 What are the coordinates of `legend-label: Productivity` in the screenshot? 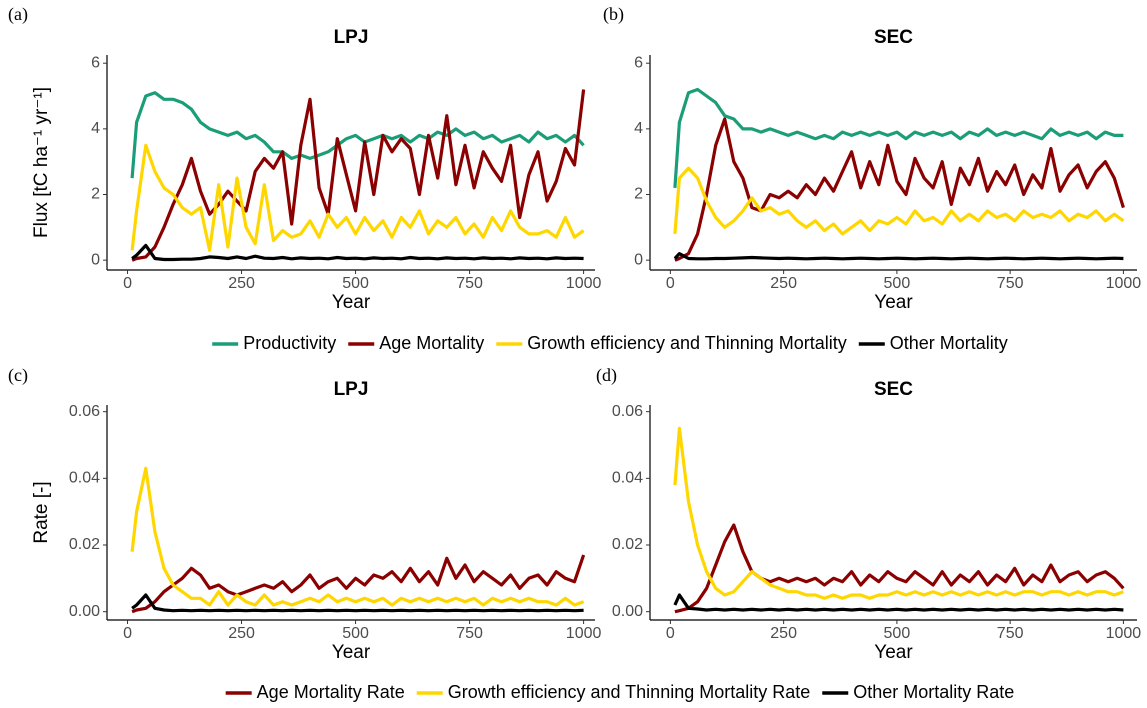 It's located at (289, 343).